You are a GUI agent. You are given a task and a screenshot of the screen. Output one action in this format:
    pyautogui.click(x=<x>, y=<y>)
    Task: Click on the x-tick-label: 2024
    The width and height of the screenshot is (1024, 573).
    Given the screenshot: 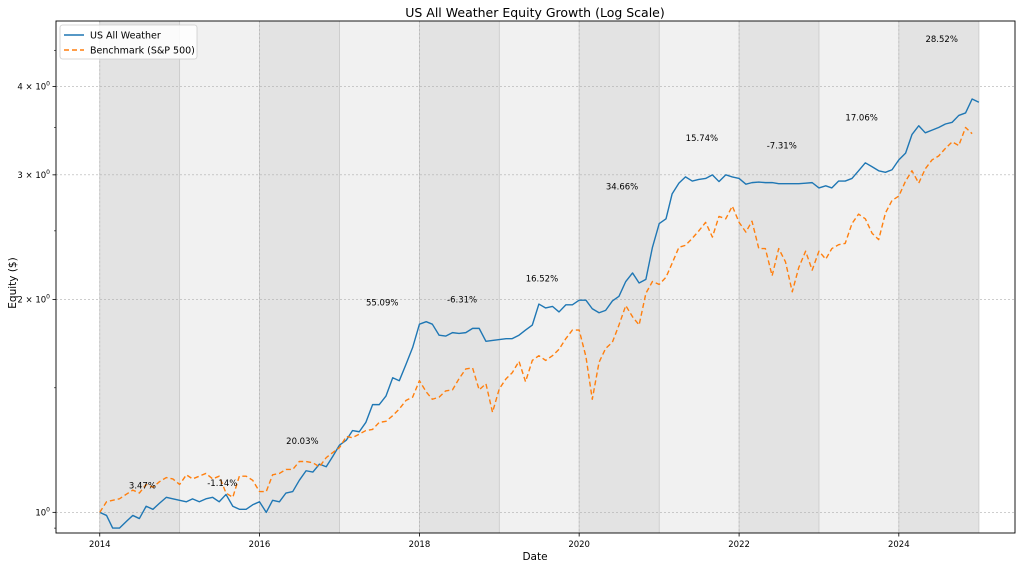 What is the action you would take?
    pyautogui.click(x=899, y=545)
    